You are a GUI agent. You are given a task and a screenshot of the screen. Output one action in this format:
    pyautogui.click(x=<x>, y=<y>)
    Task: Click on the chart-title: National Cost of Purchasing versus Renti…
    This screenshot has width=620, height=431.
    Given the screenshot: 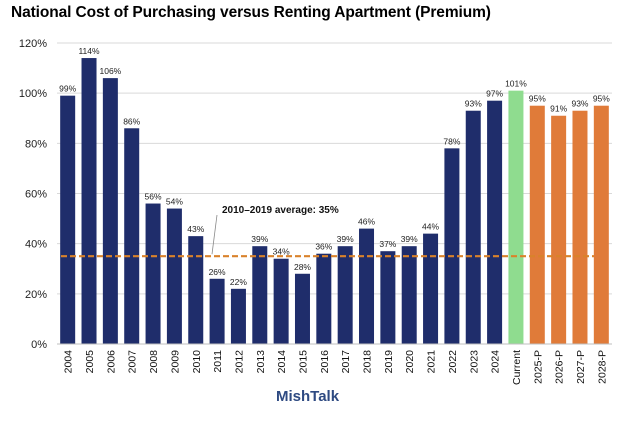 What is the action you would take?
    pyautogui.click(x=251, y=12)
    